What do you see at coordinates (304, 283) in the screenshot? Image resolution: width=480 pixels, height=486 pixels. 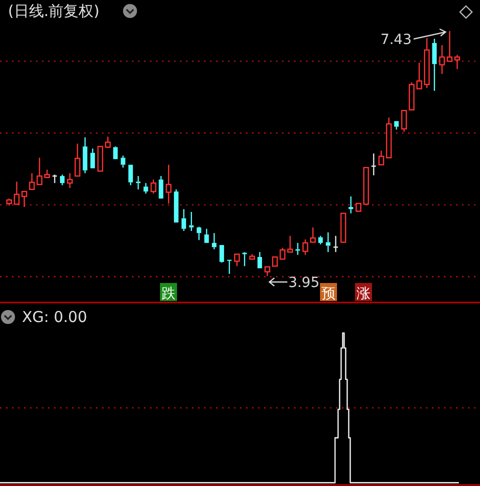 I see `annotation: 3.95` at bounding box center [304, 283].